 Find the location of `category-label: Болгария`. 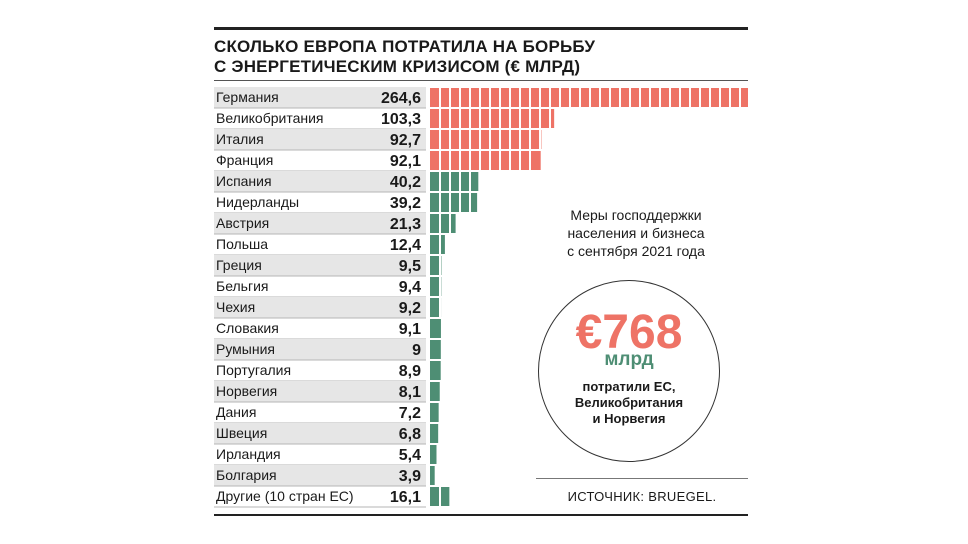

category-label: Болгария is located at coordinates (246, 475).